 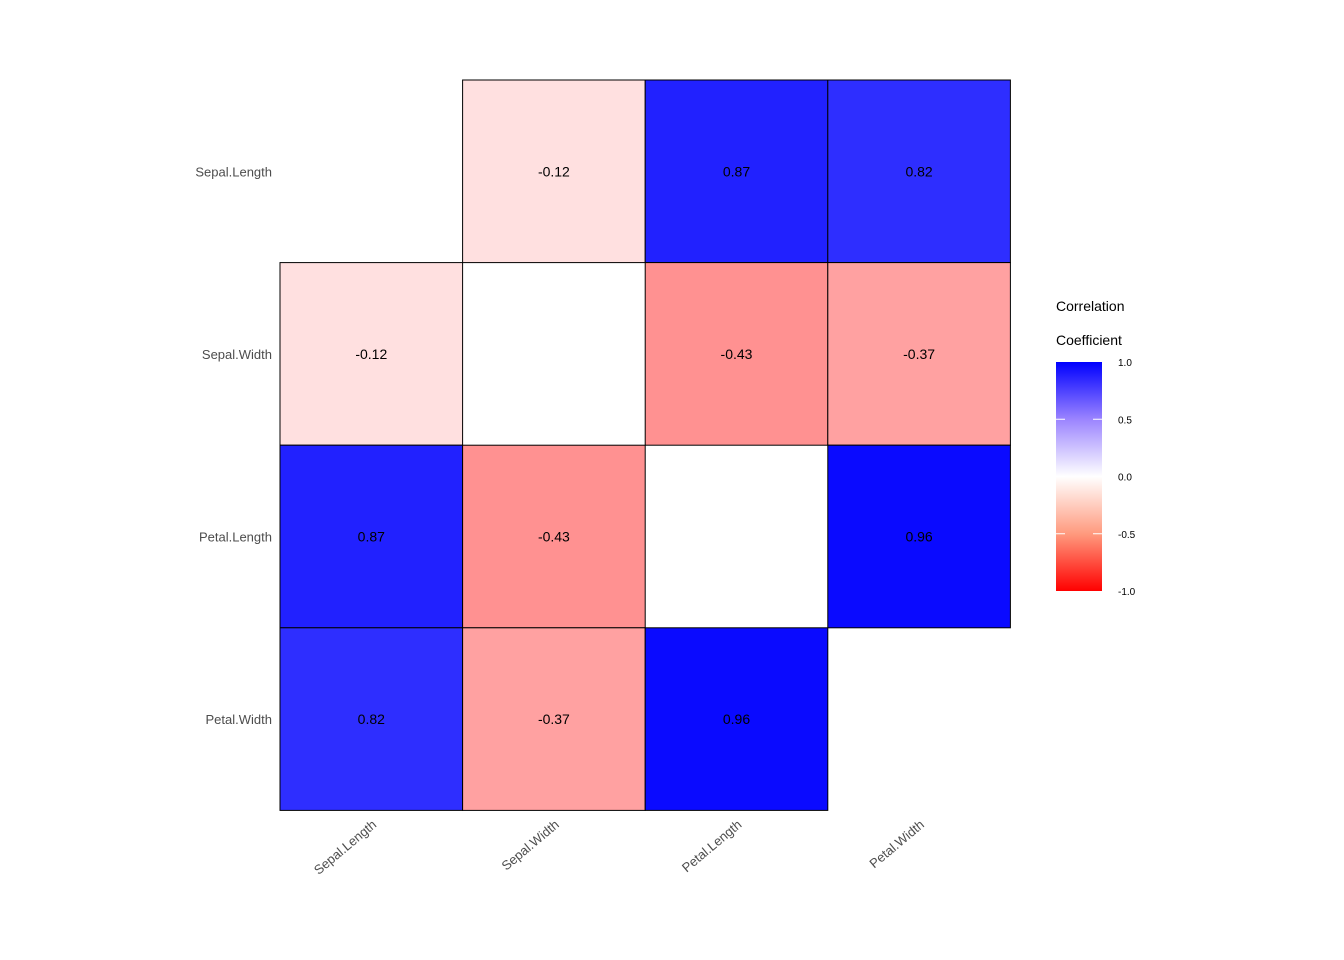 I want to click on legend-tick-label: 0.5, so click(x=1125, y=420).